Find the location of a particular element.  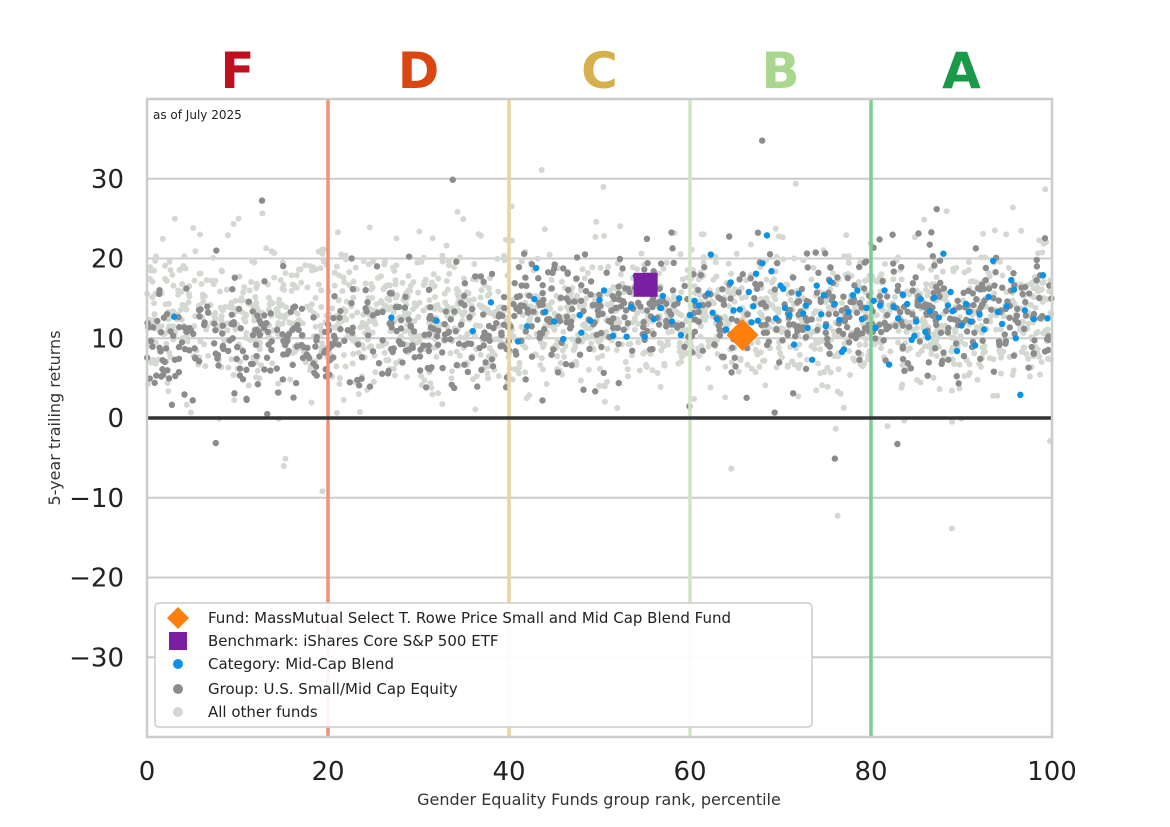

y-tick-label: −30 is located at coordinates (96, 658).